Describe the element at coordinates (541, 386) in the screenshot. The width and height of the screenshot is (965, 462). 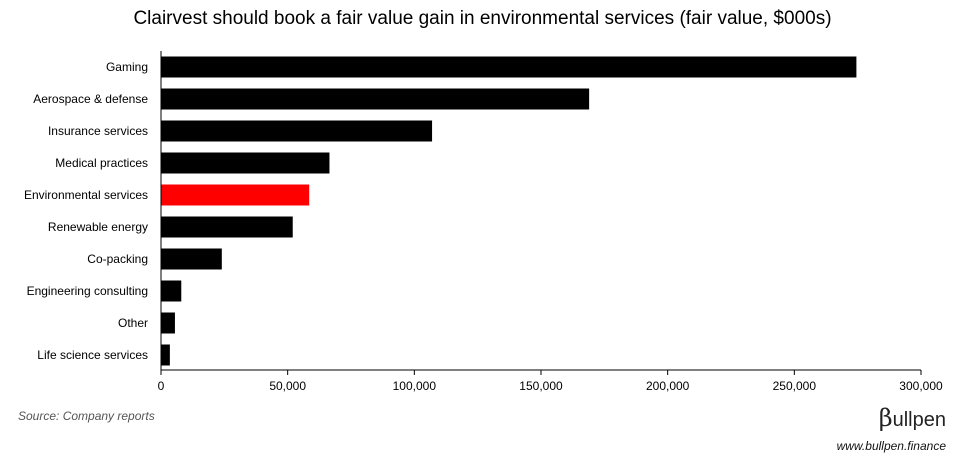
I see `x-tick-label-4: 150,000` at that location.